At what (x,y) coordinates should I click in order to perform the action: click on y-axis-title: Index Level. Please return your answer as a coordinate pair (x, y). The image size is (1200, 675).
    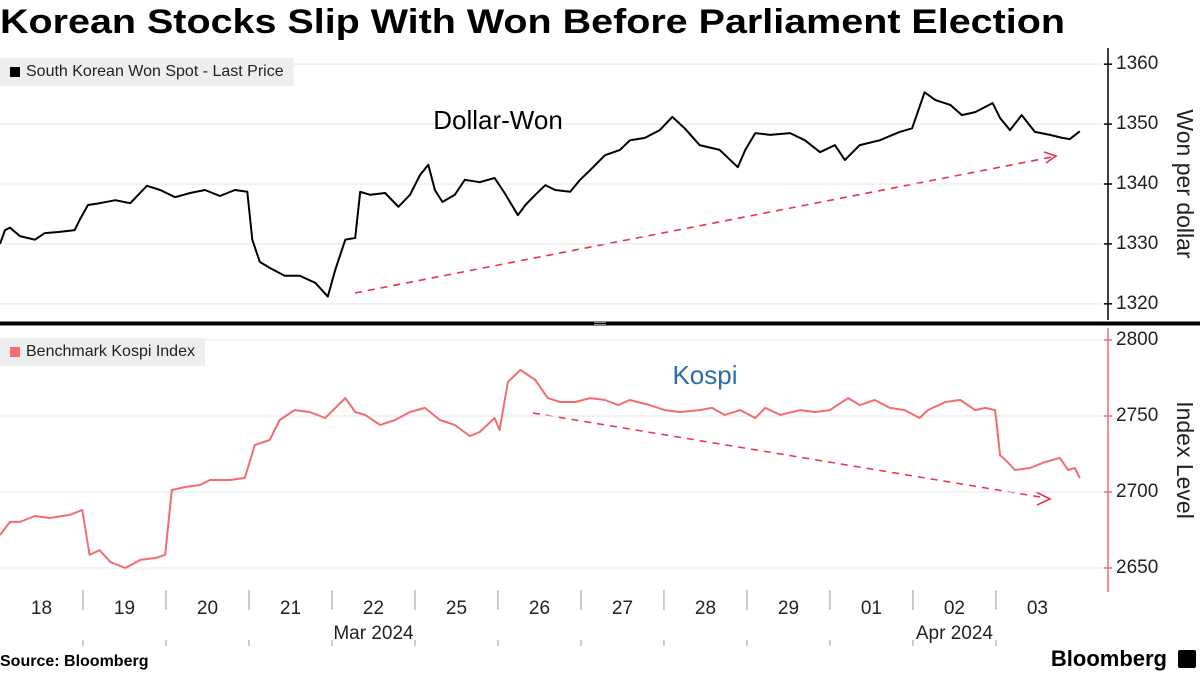
    Looking at the image, I should click on (1185, 460).